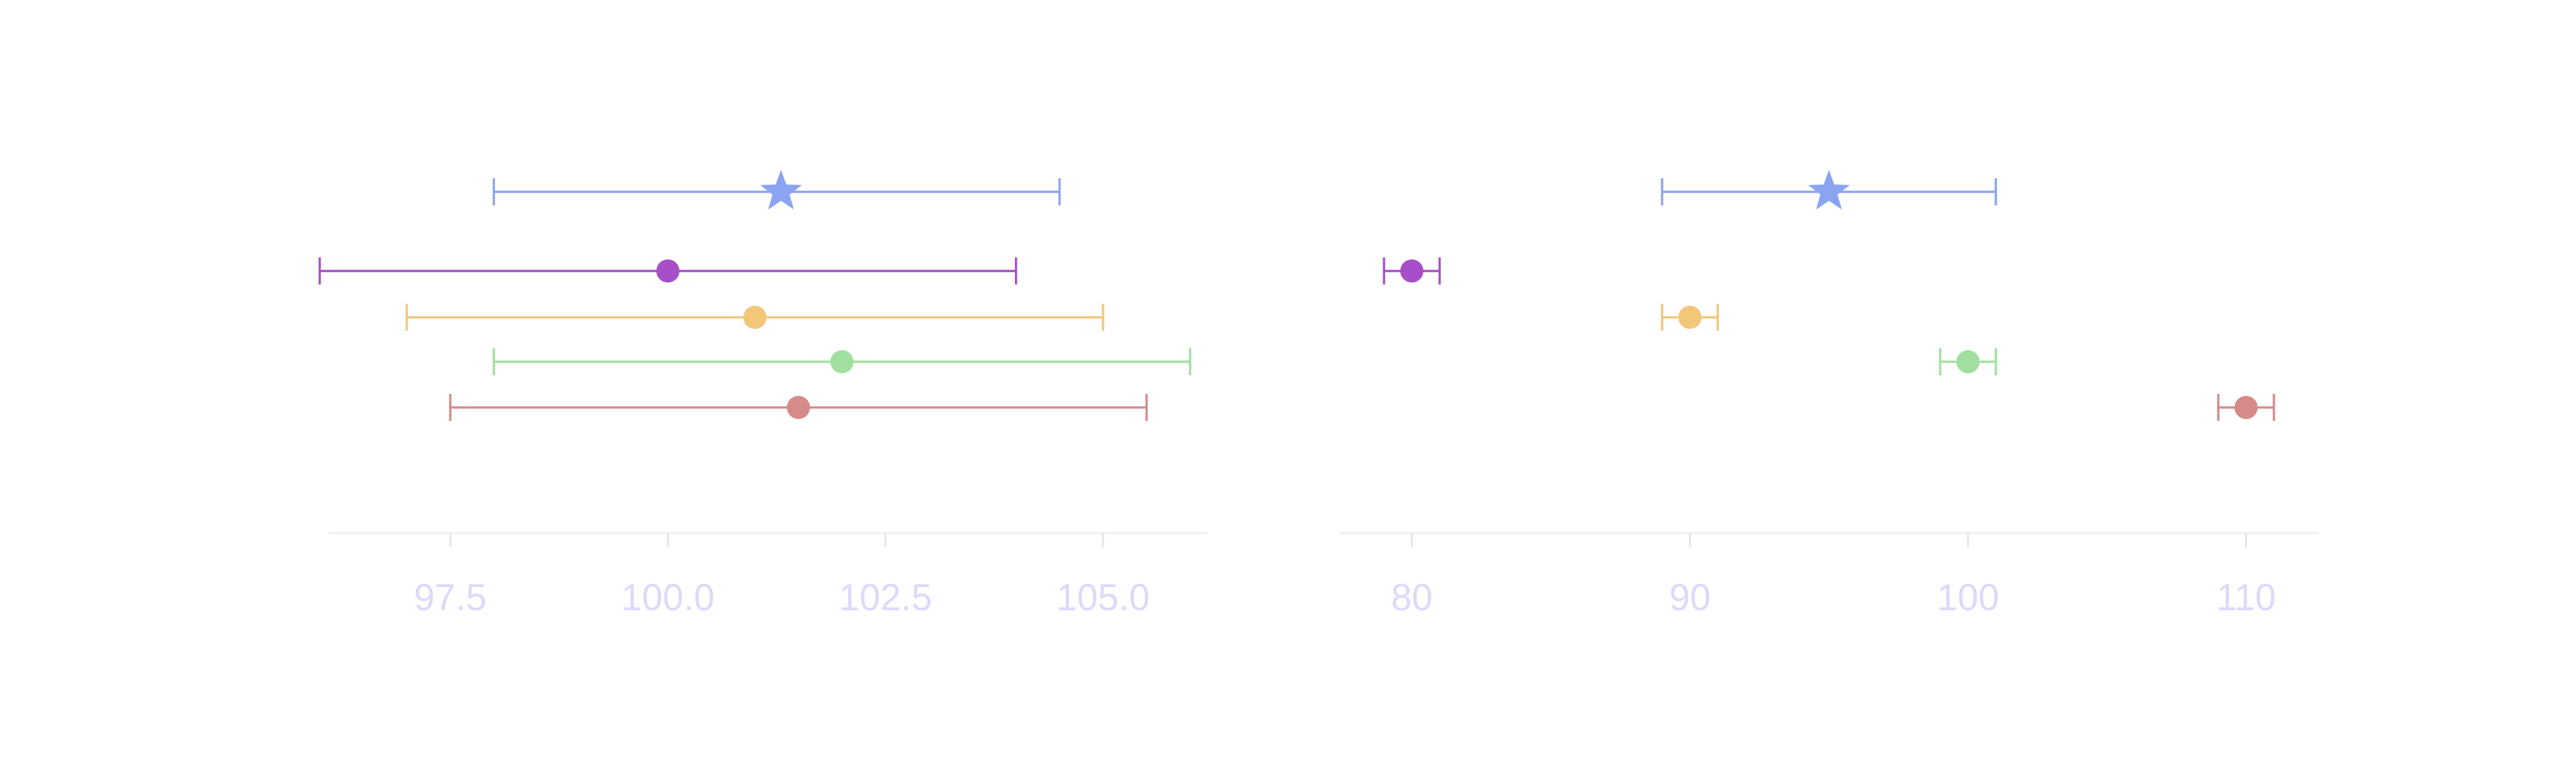 This screenshot has width=2576, height=784. What do you see at coordinates (842, 361) in the screenshot?
I see `panel-1-study-3-point-marker` at bounding box center [842, 361].